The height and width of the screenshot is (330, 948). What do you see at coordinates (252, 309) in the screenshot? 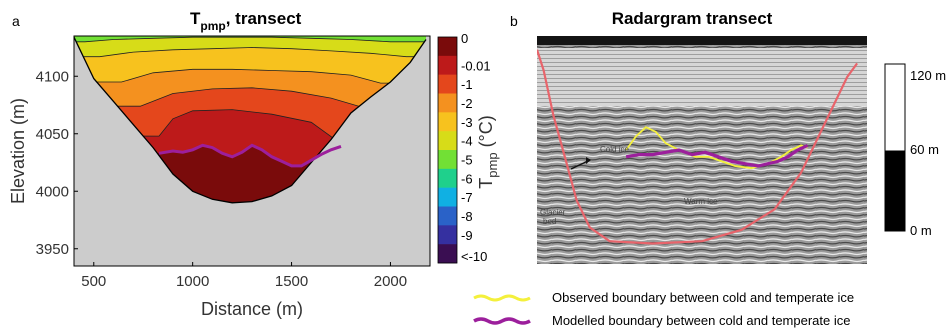
I see `x-axis-label: Distance (m)` at bounding box center [252, 309].